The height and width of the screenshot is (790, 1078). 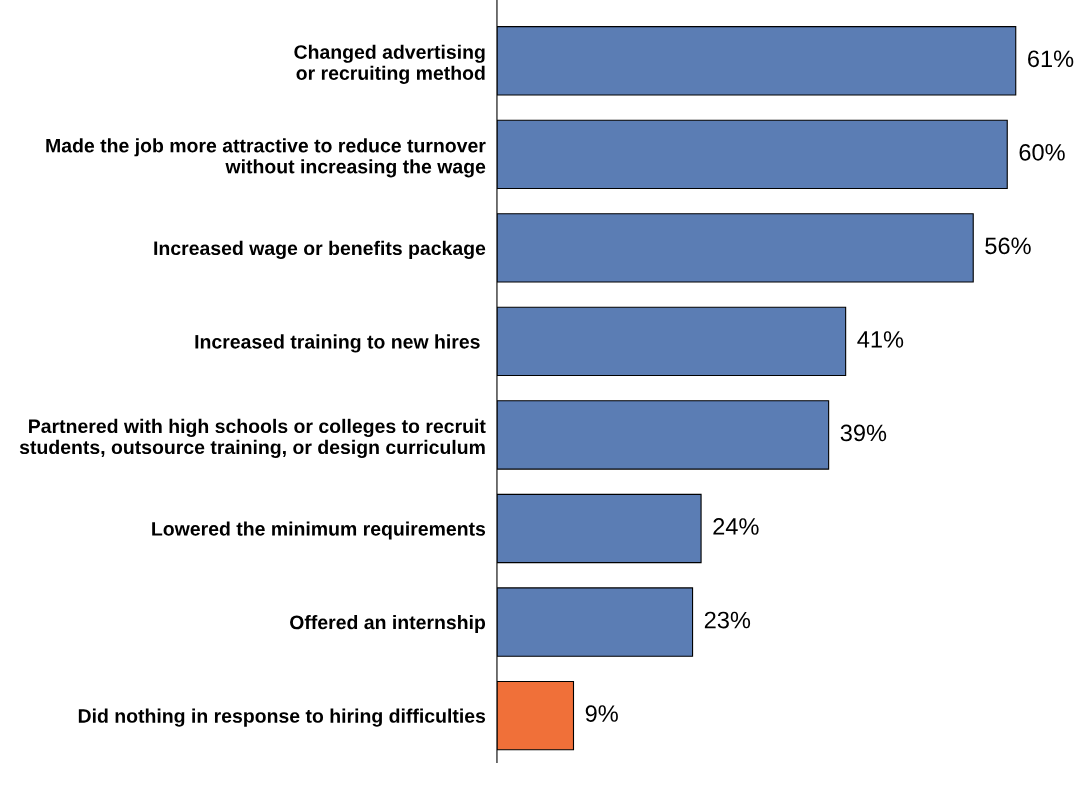 What do you see at coordinates (1051, 59) in the screenshot?
I see `data-label: 61%` at bounding box center [1051, 59].